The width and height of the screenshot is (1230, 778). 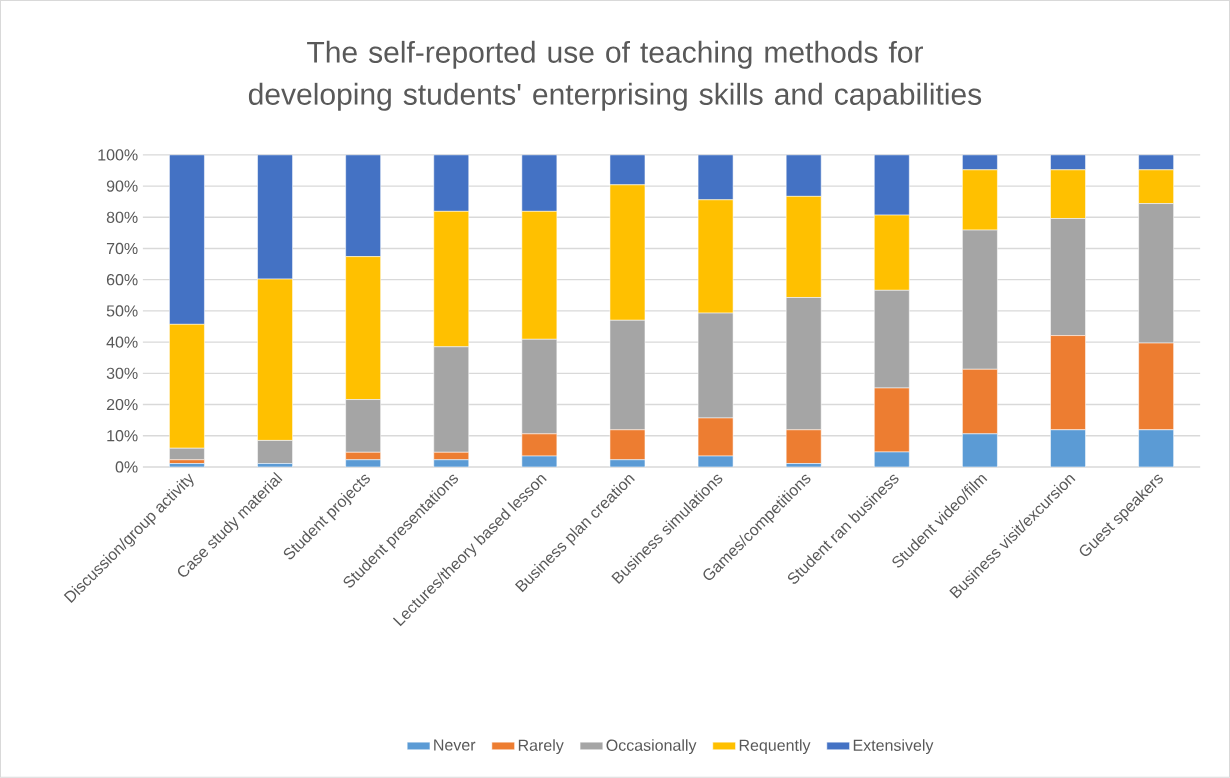 I want to click on y-tick-label: 50%, so click(x=122, y=311).